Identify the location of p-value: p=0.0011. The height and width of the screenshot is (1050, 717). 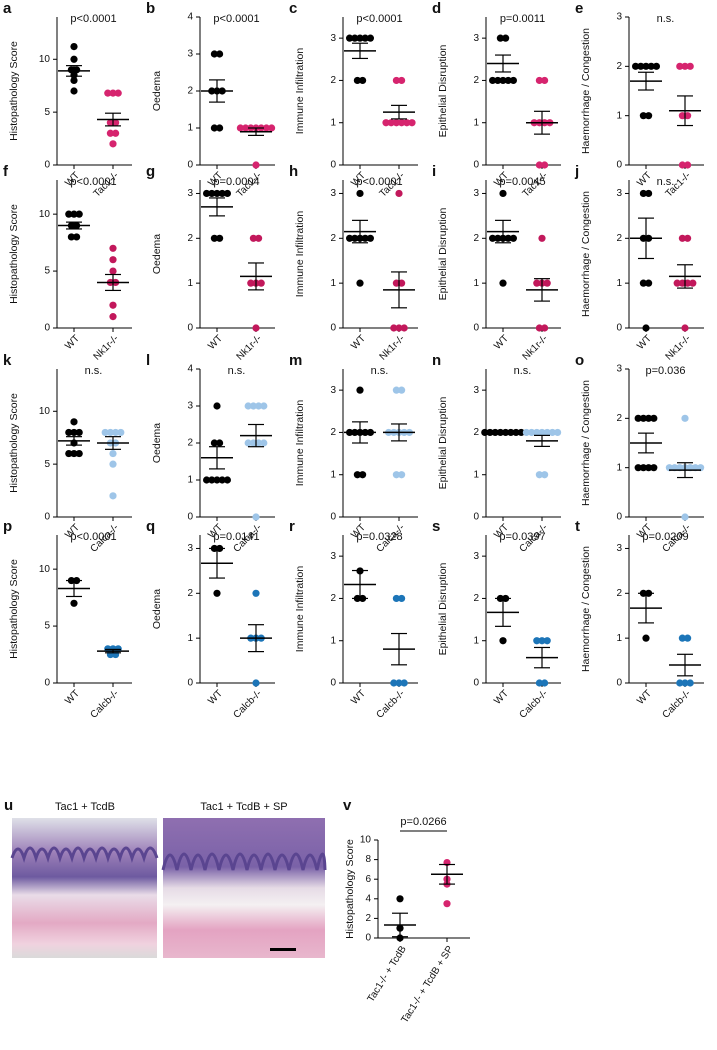
(522, 19).